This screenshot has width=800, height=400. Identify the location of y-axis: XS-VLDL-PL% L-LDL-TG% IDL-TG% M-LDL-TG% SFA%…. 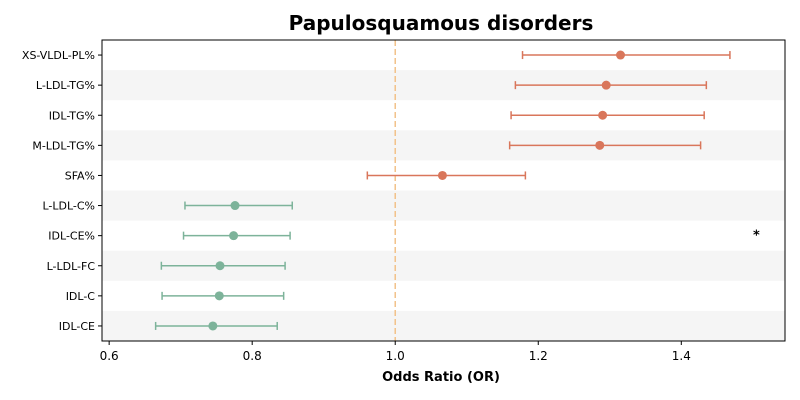
(62, 191).